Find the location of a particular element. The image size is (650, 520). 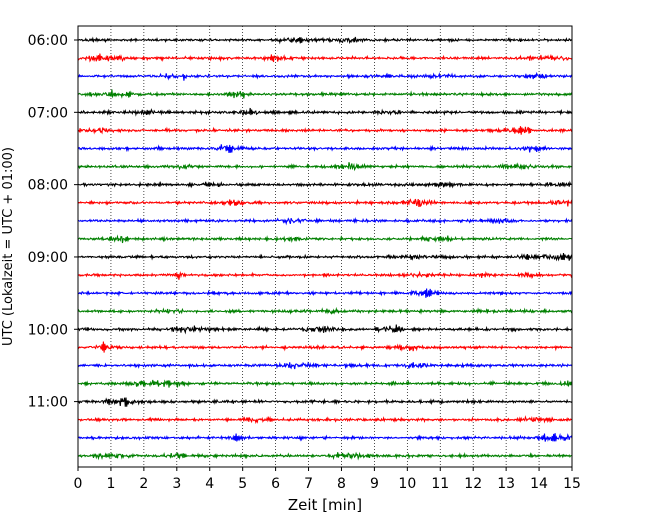

y-tick-label: 06:00 is located at coordinates (48, 41).